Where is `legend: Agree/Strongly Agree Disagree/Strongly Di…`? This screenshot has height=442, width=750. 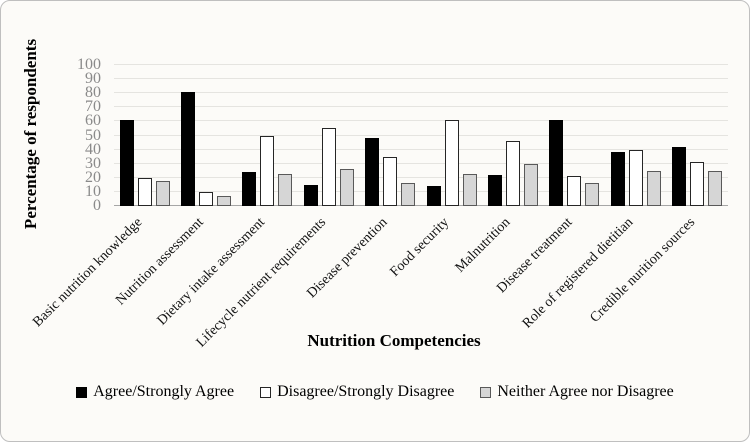 legend: Agree/Strongly Agree Disagree/Strongly Di… is located at coordinates (375, 392).